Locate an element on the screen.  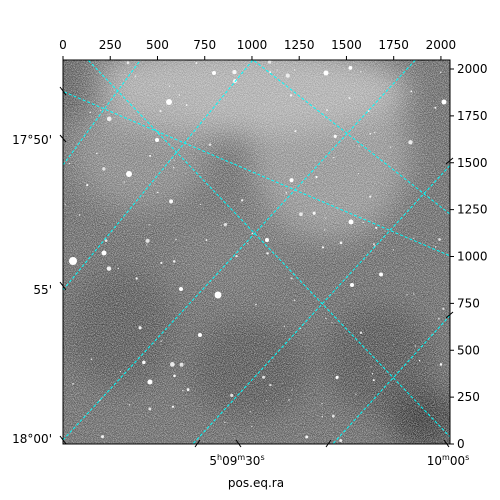
dec-tick-label: 55' is located at coordinates (42, 290).